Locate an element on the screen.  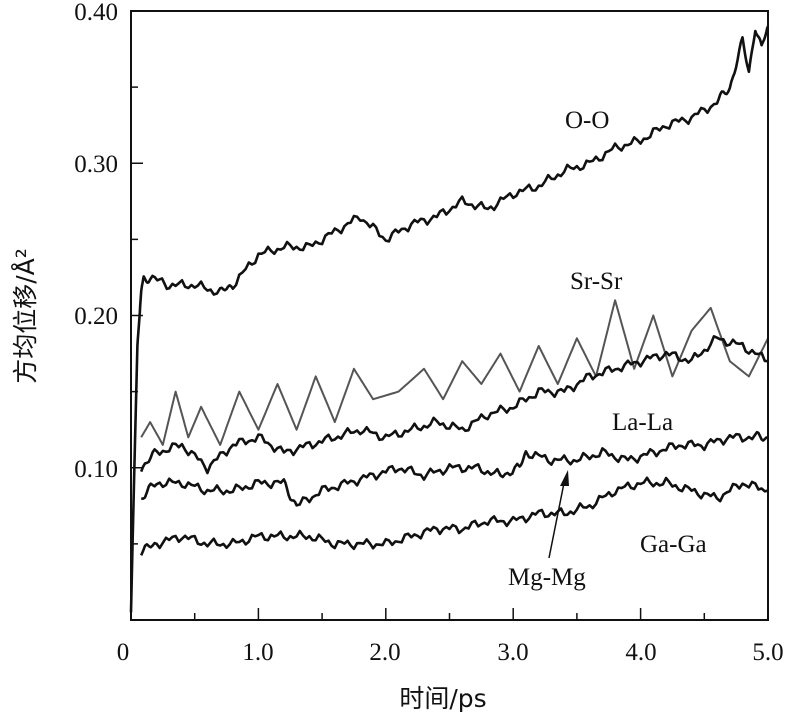
y-tick-label-3: 0.40 is located at coordinates (96, 13).